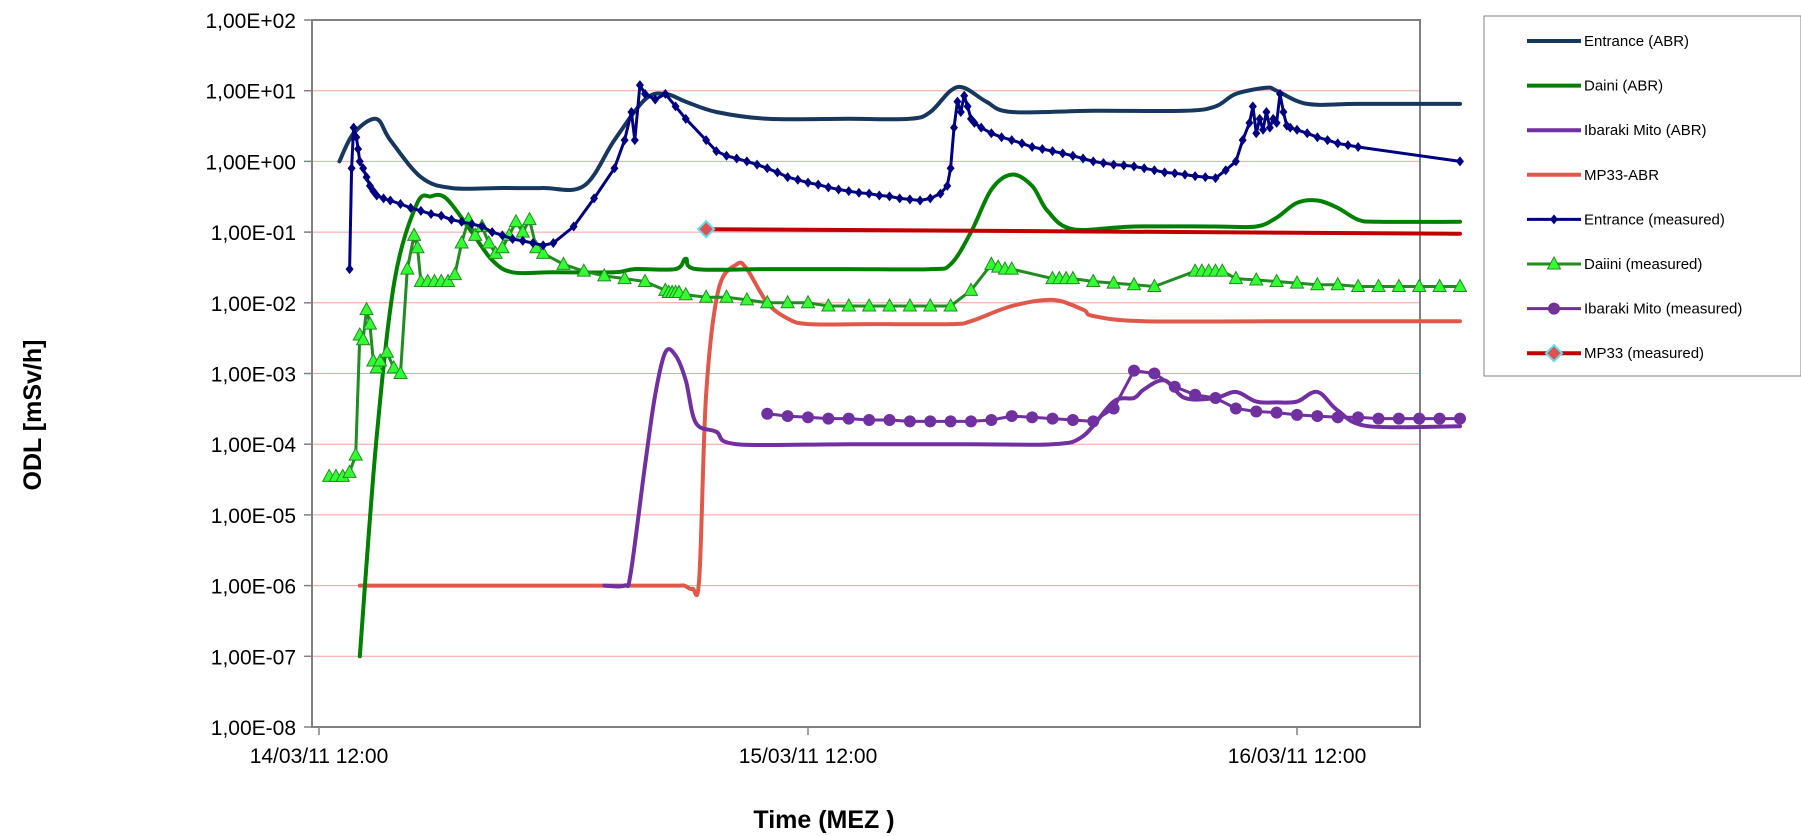  Describe the element at coordinates (1032, 468) in the screenshot. I see `series-ibaraki-mito-abr` at that location.